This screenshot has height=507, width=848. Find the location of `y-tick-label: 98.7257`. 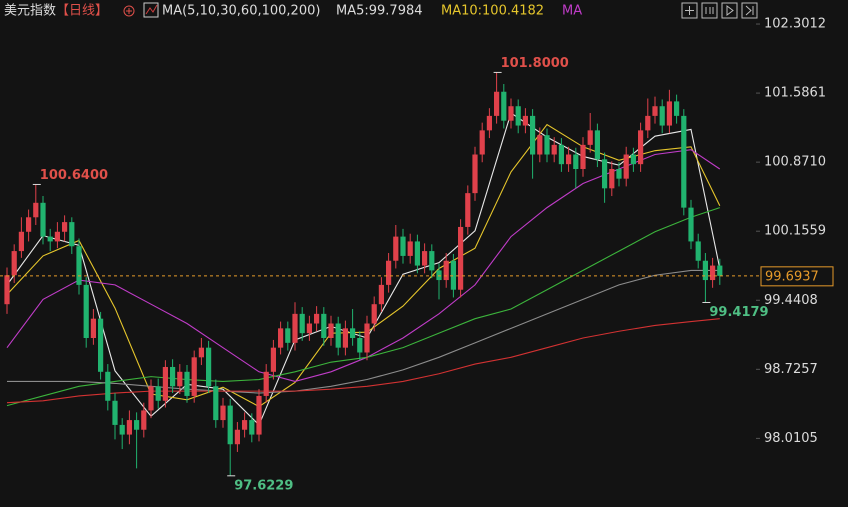

y-tick-label: 98.7257 is located at coordinates (791, 369).